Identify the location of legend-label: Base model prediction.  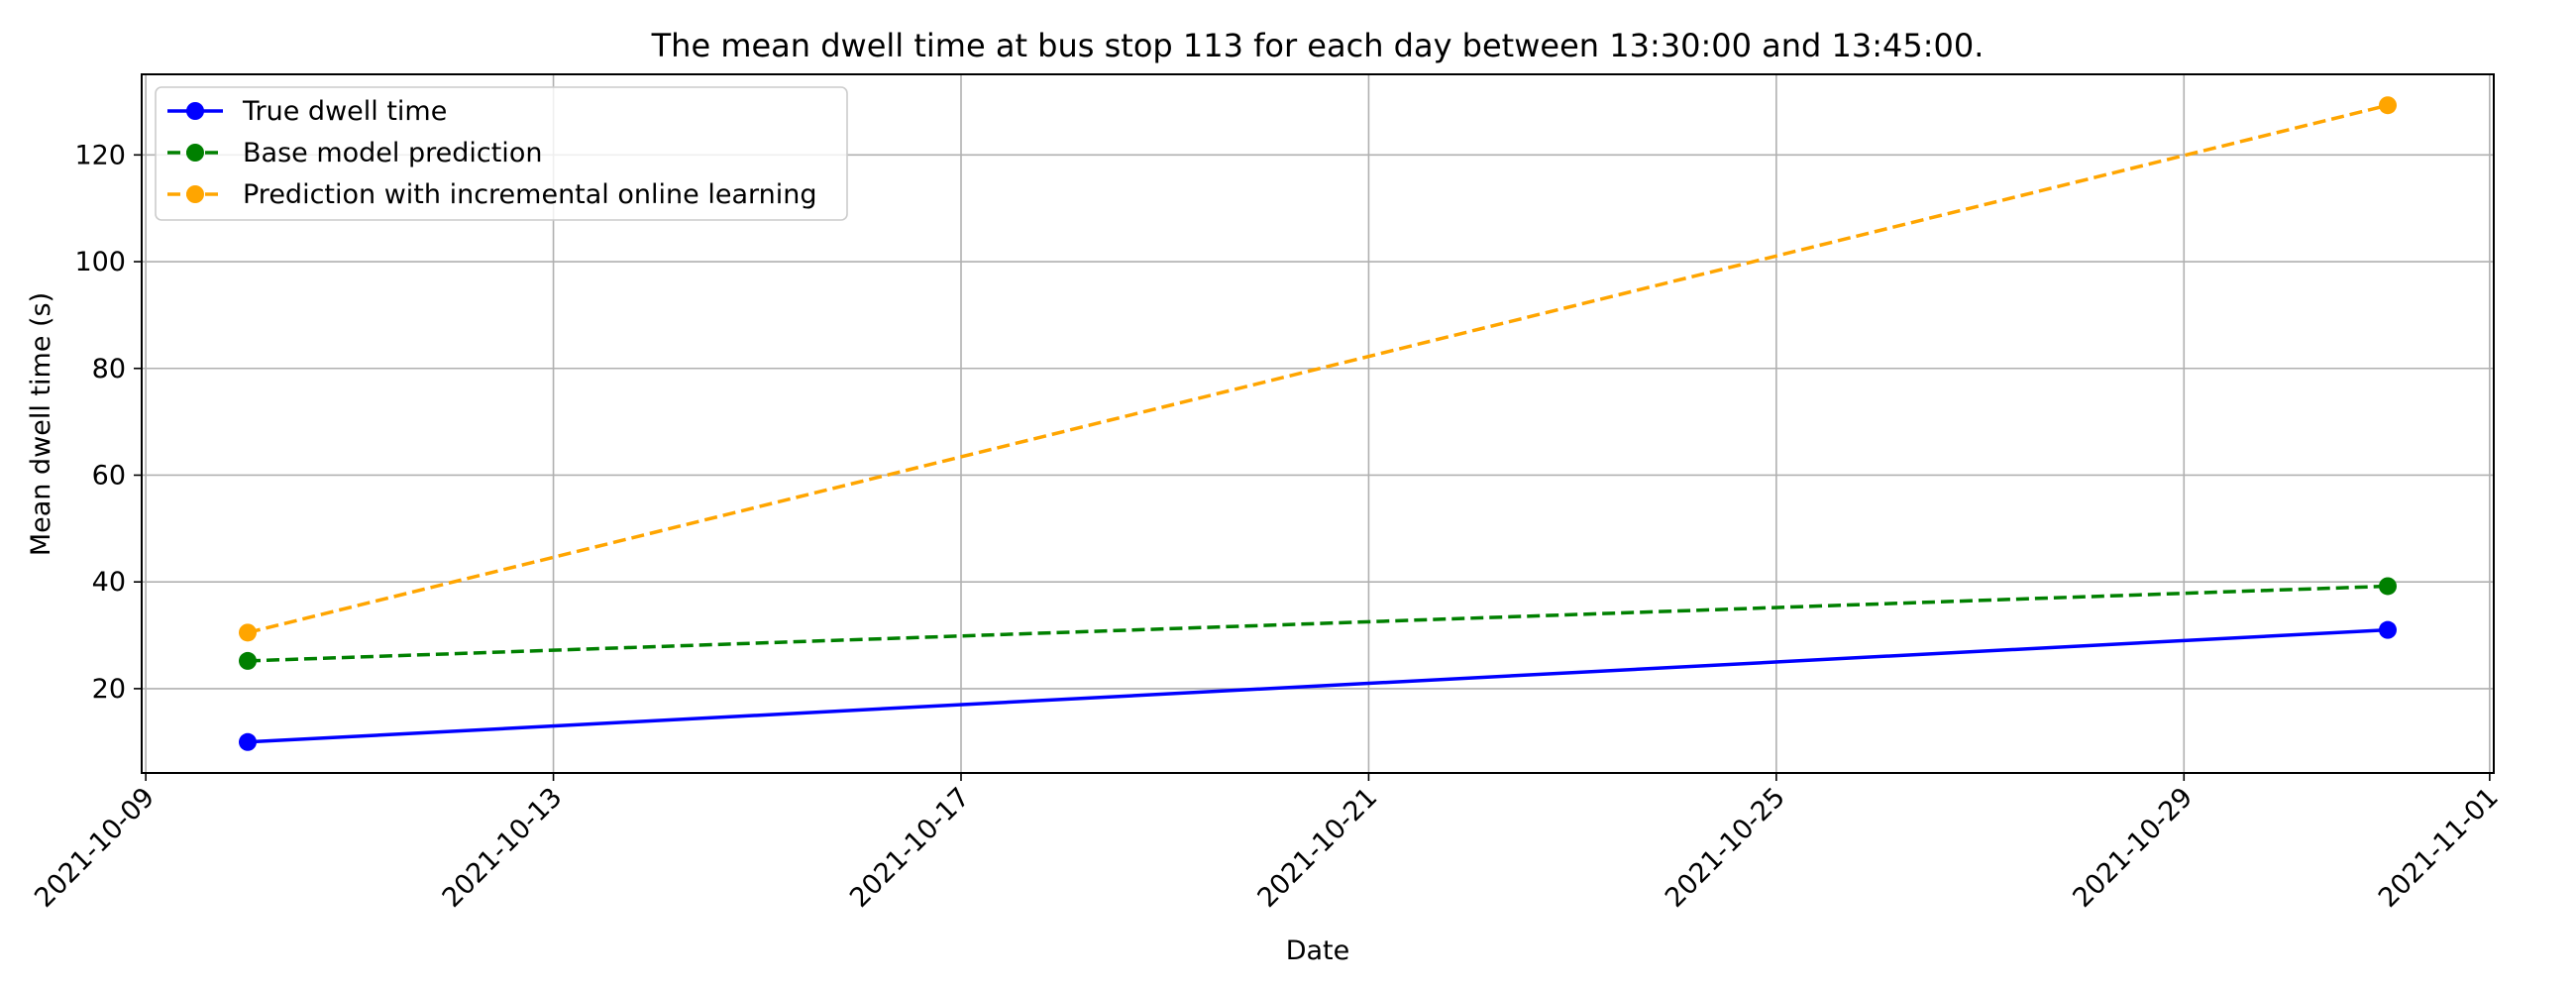
(393, 153).